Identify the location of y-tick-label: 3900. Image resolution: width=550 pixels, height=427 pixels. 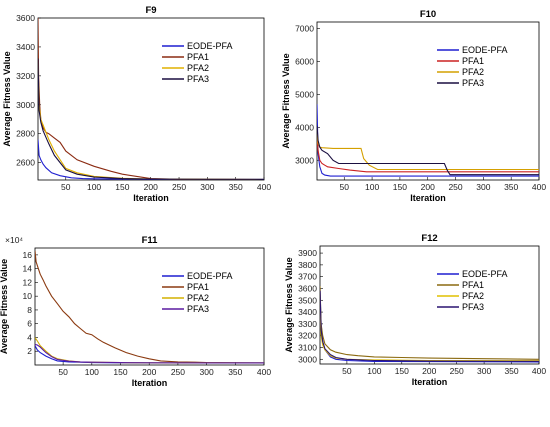
(307, 253).